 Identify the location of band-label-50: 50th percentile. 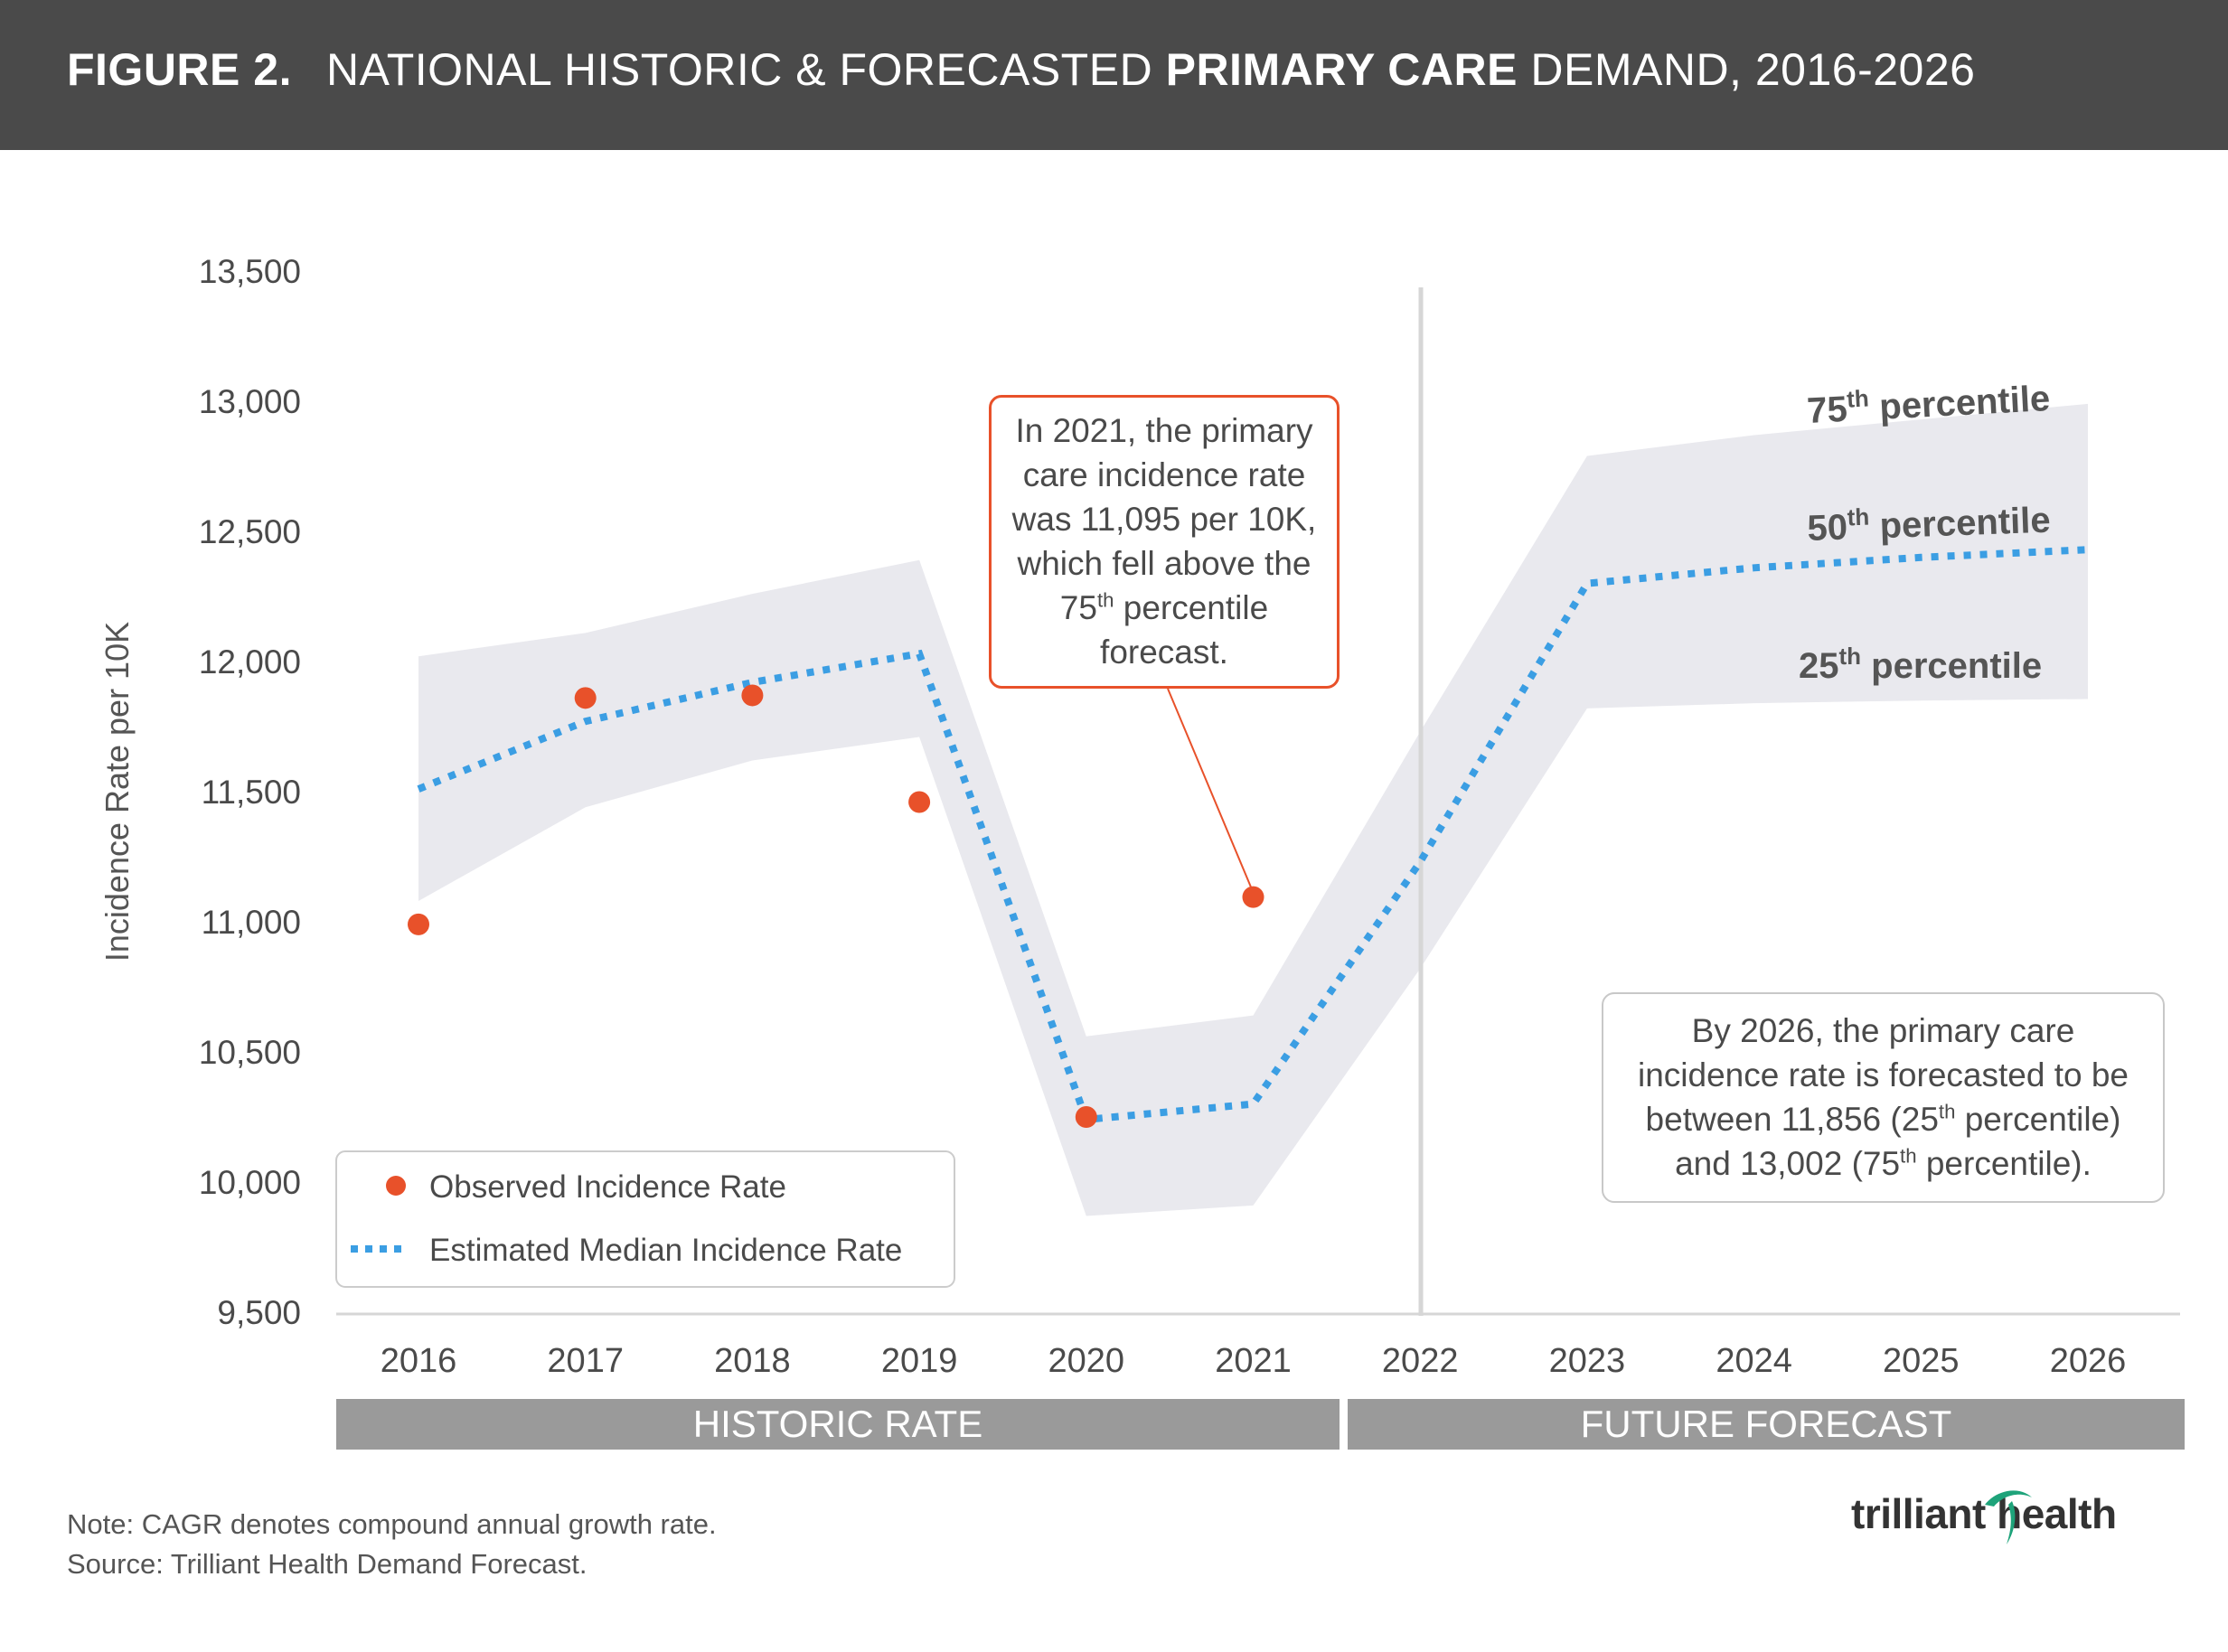
(1929, 523).